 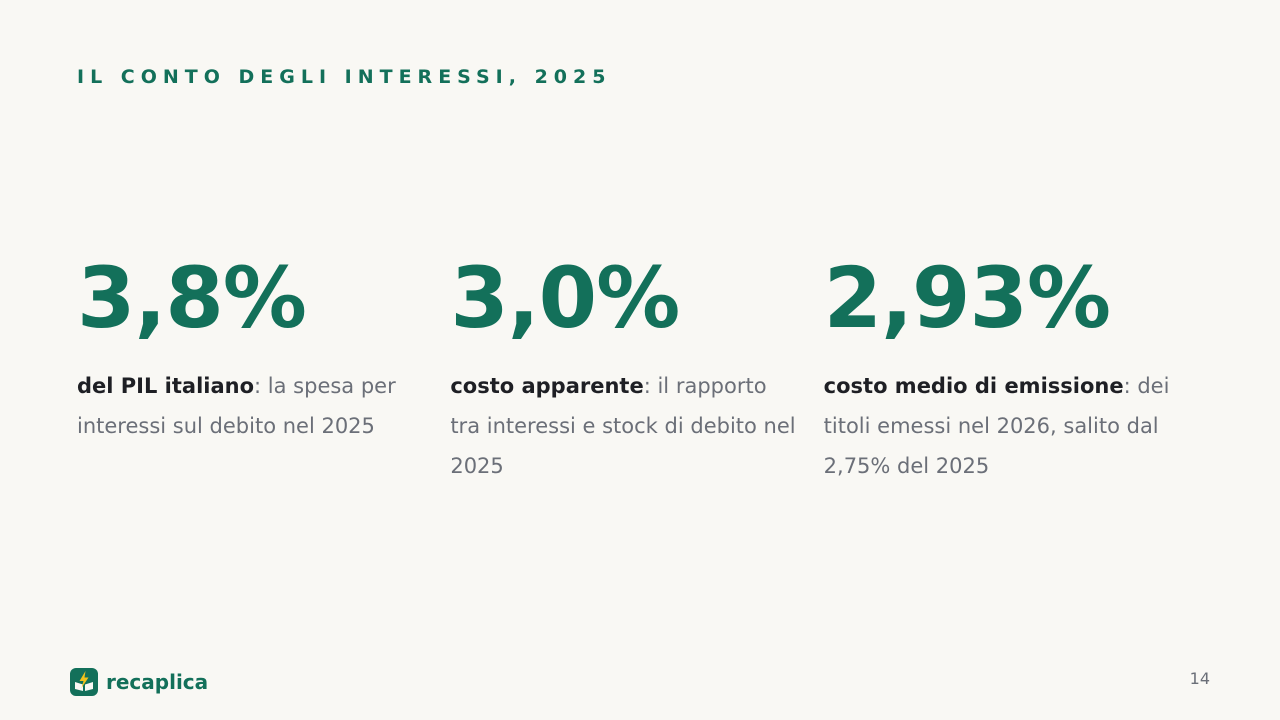 I want to click on stat-value: 3,8%, so click(x=192, y=298).